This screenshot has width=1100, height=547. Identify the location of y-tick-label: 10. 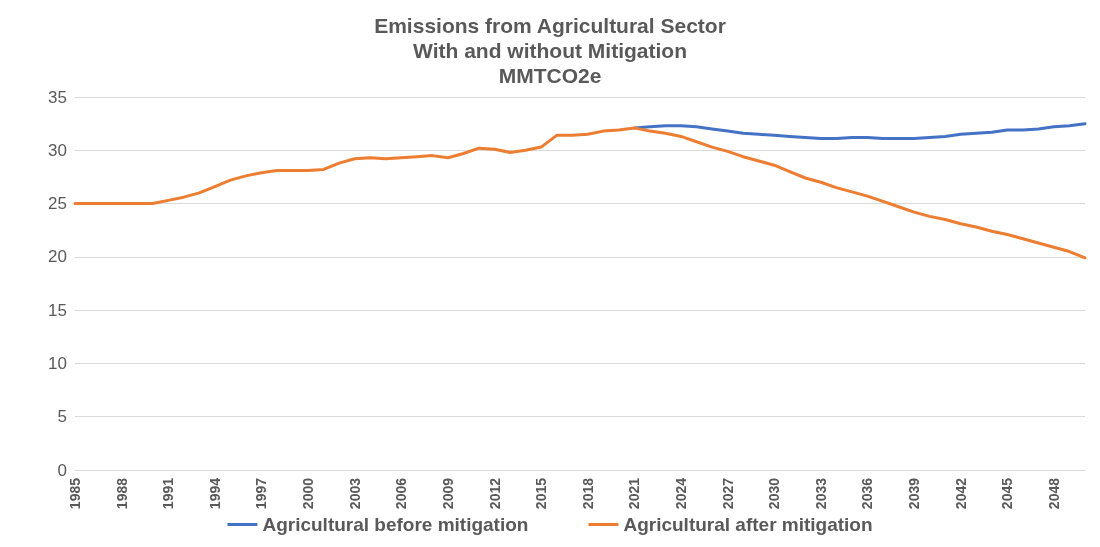
(57, 363).